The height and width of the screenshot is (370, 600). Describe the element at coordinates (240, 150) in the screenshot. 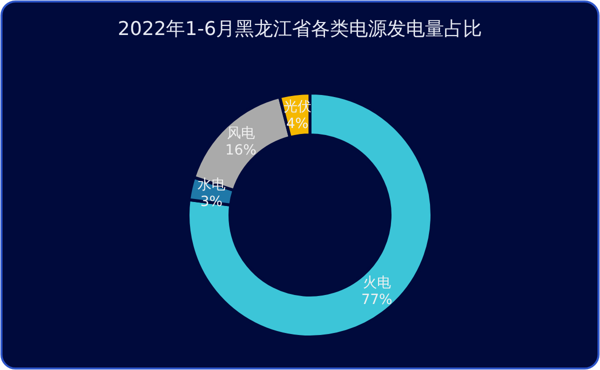

I see `data-label: 16%` at that location.